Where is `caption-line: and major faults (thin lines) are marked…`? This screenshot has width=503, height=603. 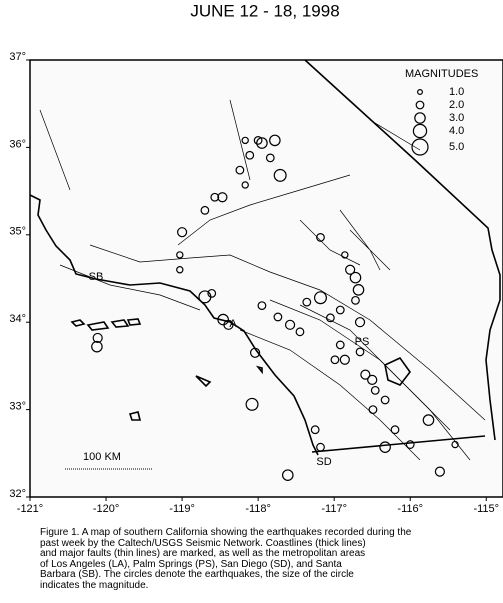 caption-line: and major faults (thin lines) are marked… is located at coordinates (203, 553).